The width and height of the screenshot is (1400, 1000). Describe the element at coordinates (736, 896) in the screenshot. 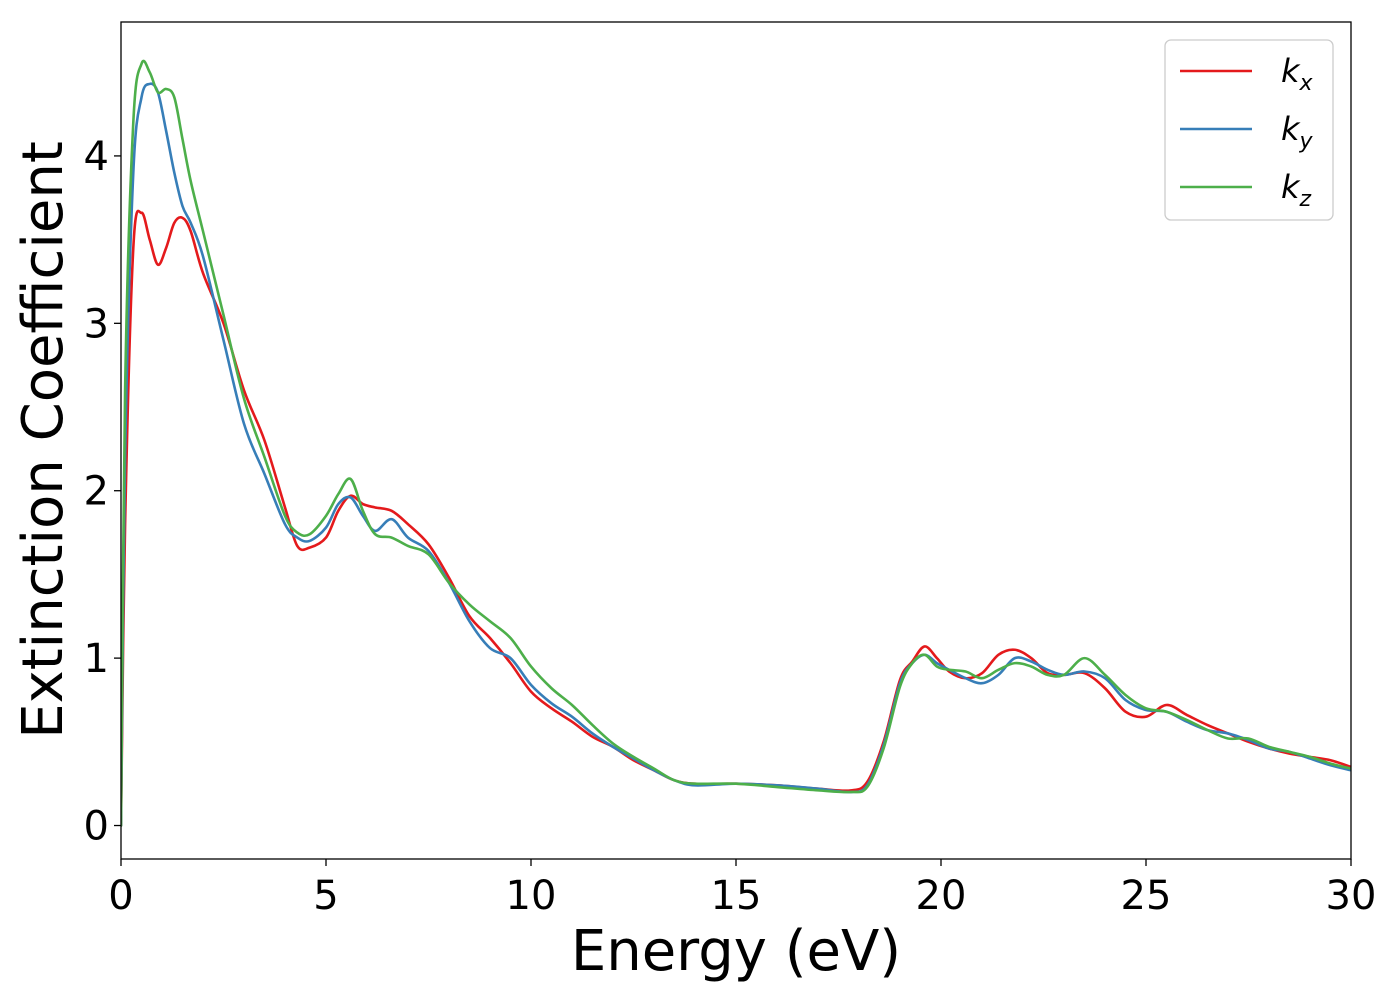

I see `x-tick-label: 15` at that location.